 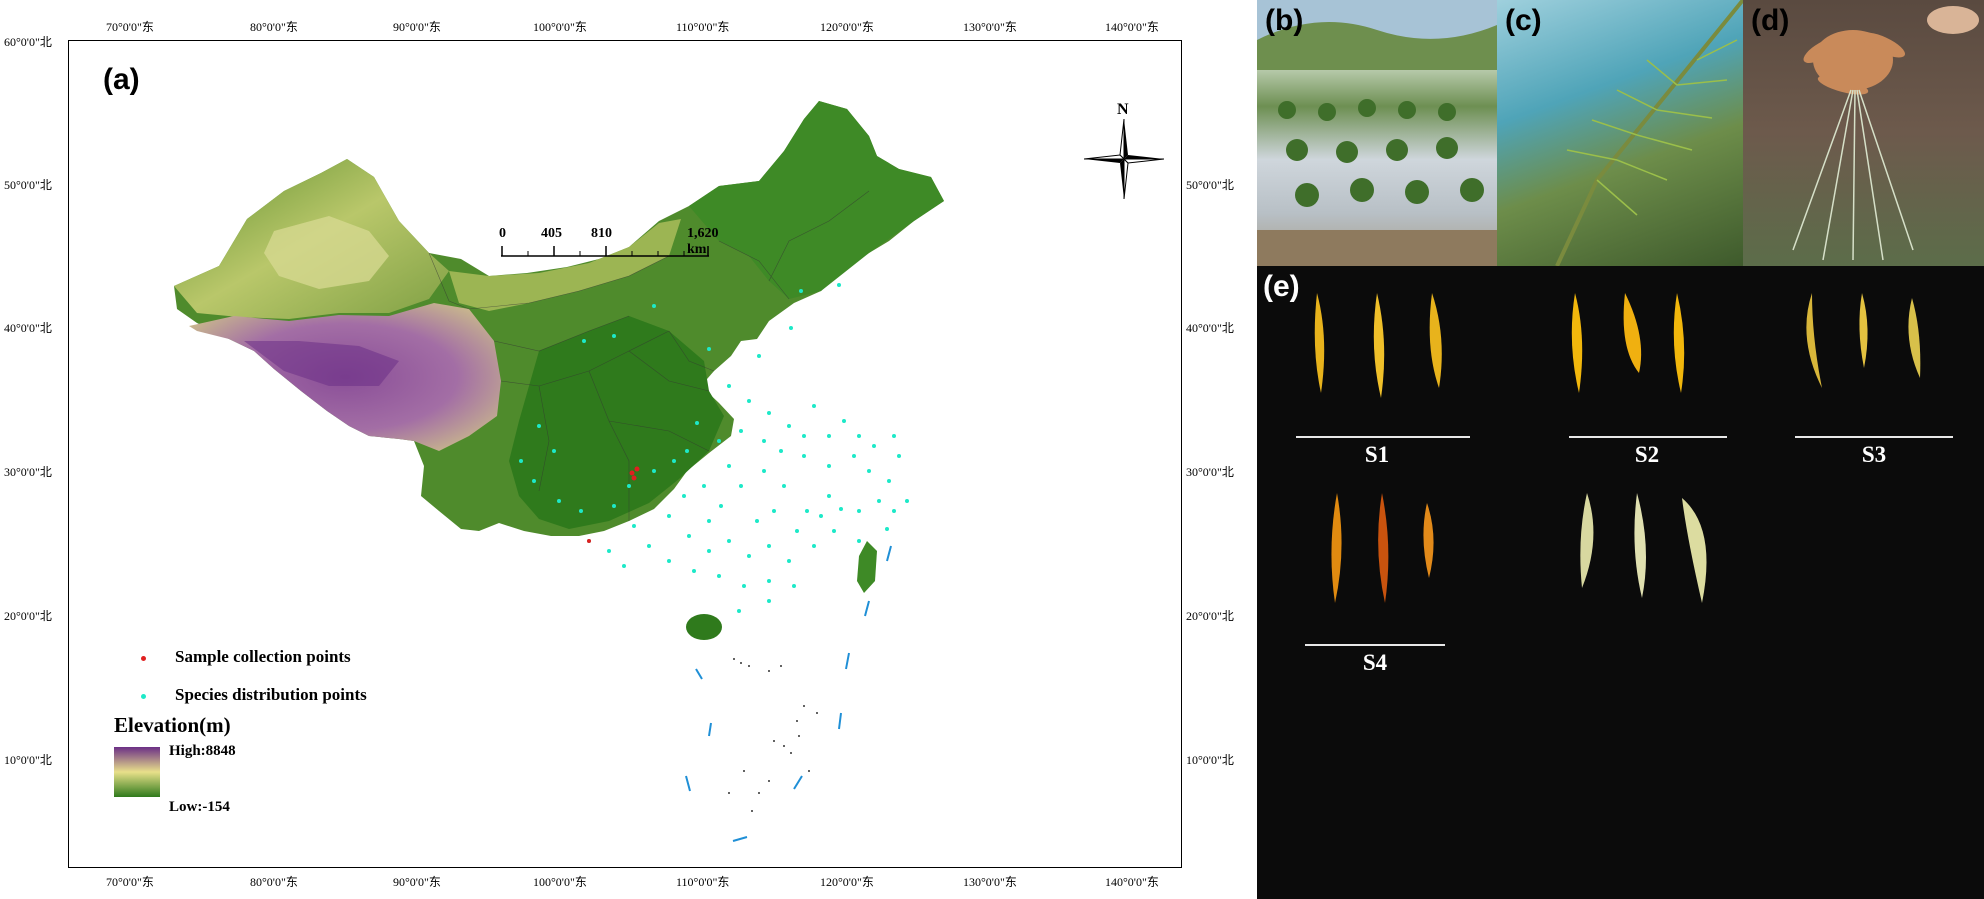 I want to click on lon-tick-bottom: 100°0'0"东, so click(x=560, y=882).